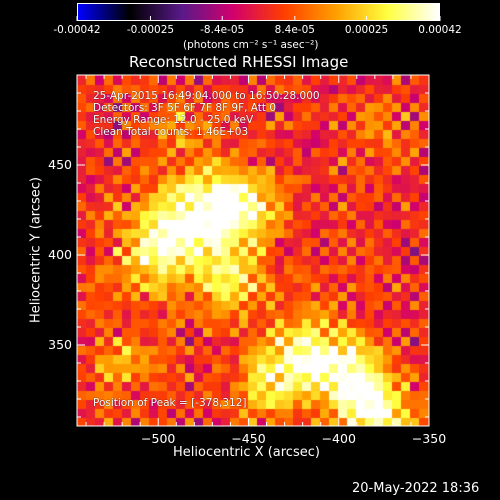 The width and height of the screenshot is (500, 500). I want to click on annotation-detectors: Detectors: 3F 5F 6F 7F 8F 9F, Att 0, so click(185, 108).